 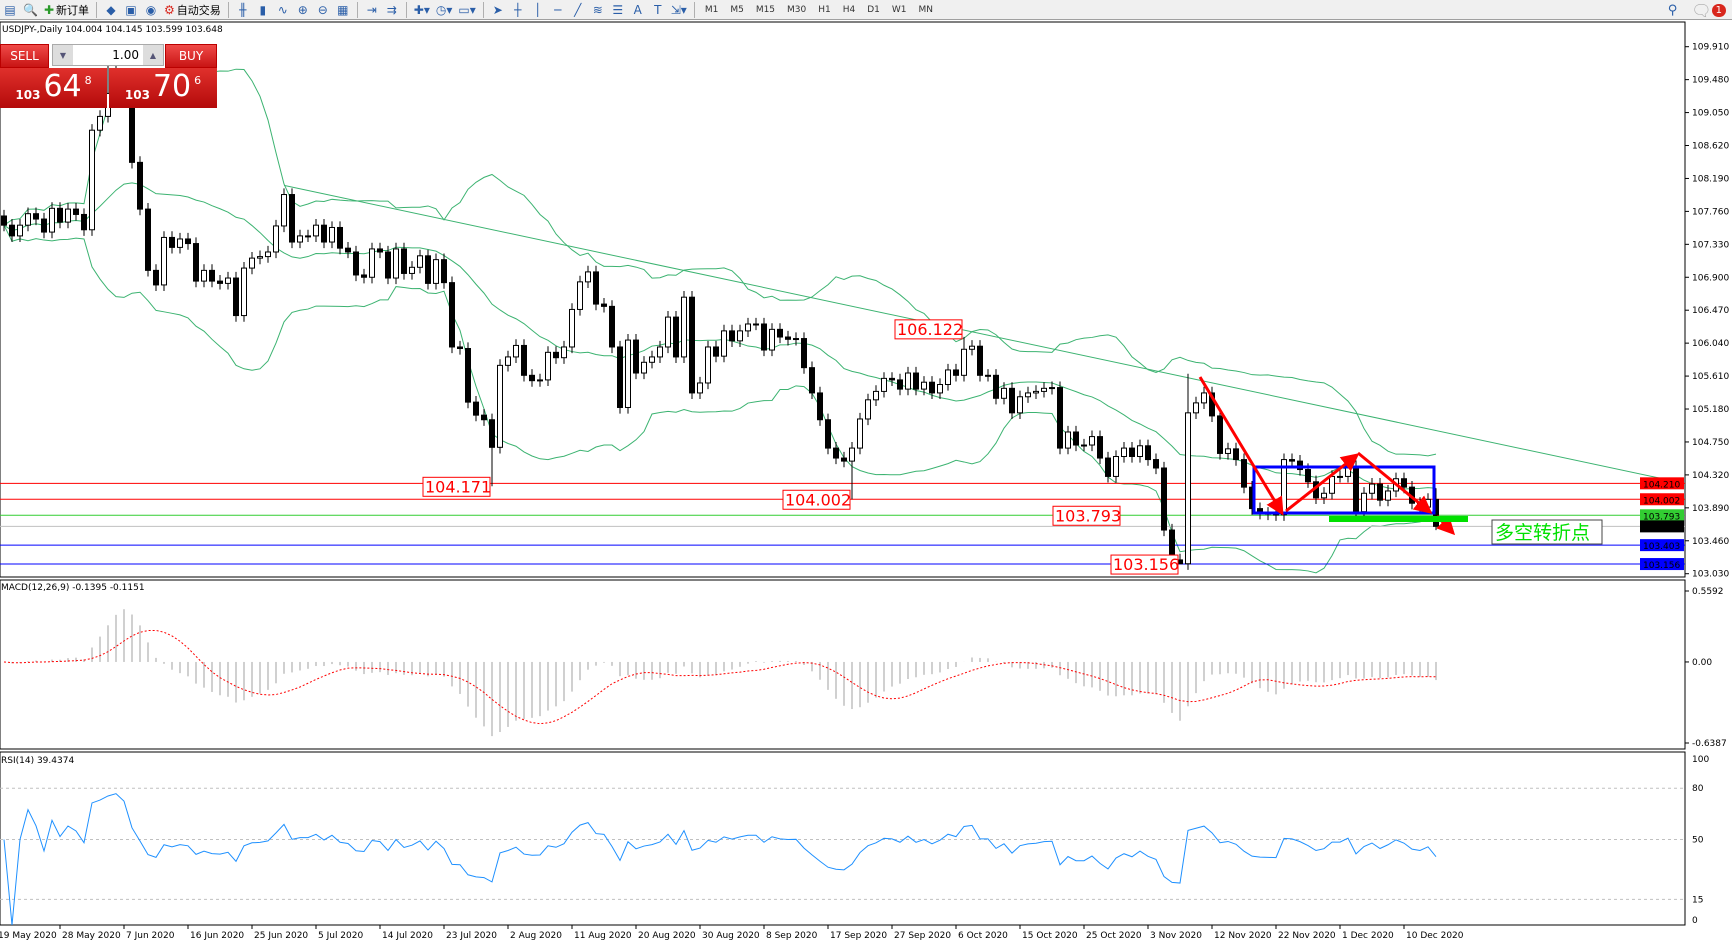 I want to click on new-chart-button: ▤, so click(x=10, y=10).